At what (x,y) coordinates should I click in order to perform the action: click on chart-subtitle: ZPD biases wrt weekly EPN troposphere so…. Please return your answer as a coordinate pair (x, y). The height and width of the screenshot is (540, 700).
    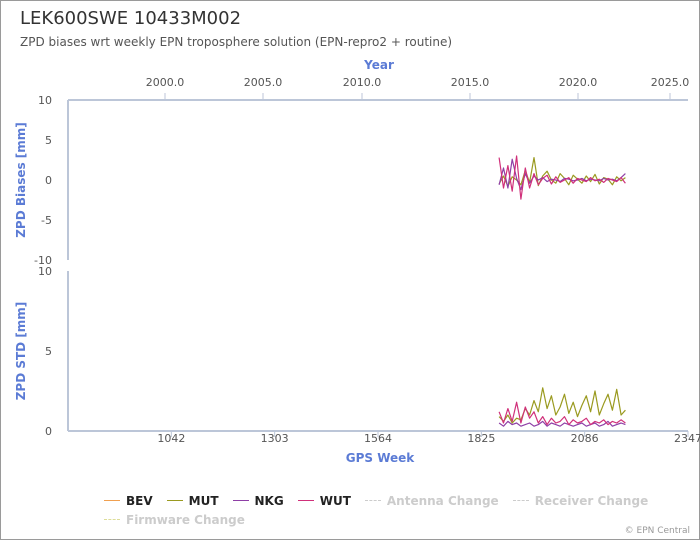
    Looking at the image, I should click on (236, 42).